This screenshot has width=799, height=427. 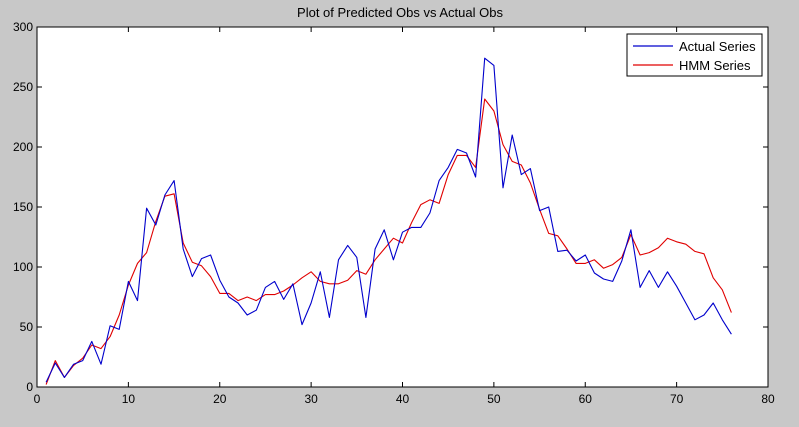 I want to click on y-tick-label: 250, so click(x=23, y=87).